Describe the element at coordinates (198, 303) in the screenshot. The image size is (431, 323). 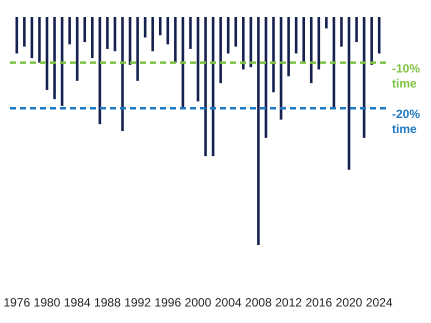
I see `x-tick-label: 2000` at that location.